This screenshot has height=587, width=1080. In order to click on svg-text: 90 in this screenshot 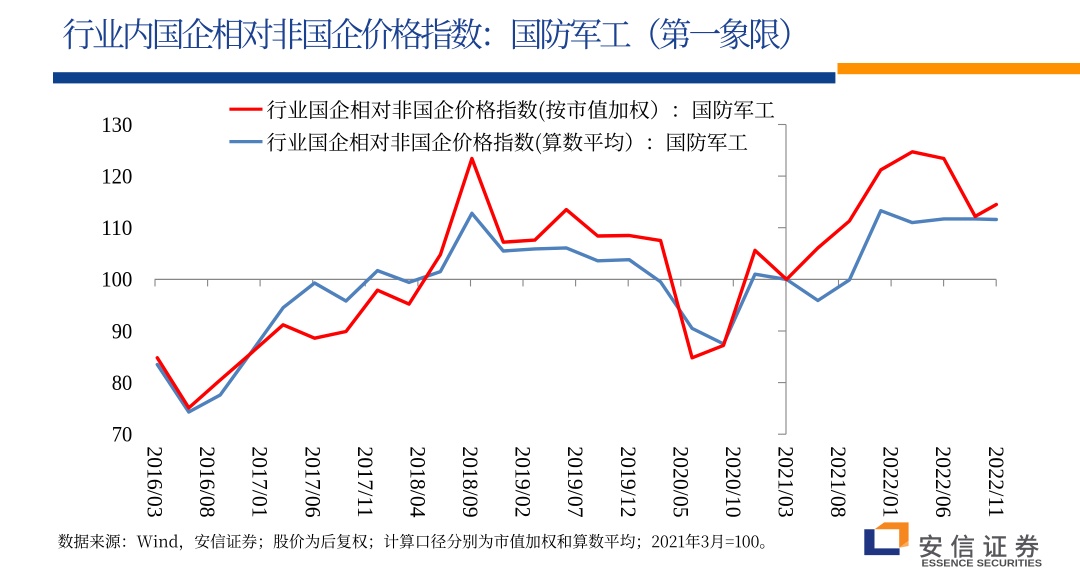, I will do `click(122, 330)`.